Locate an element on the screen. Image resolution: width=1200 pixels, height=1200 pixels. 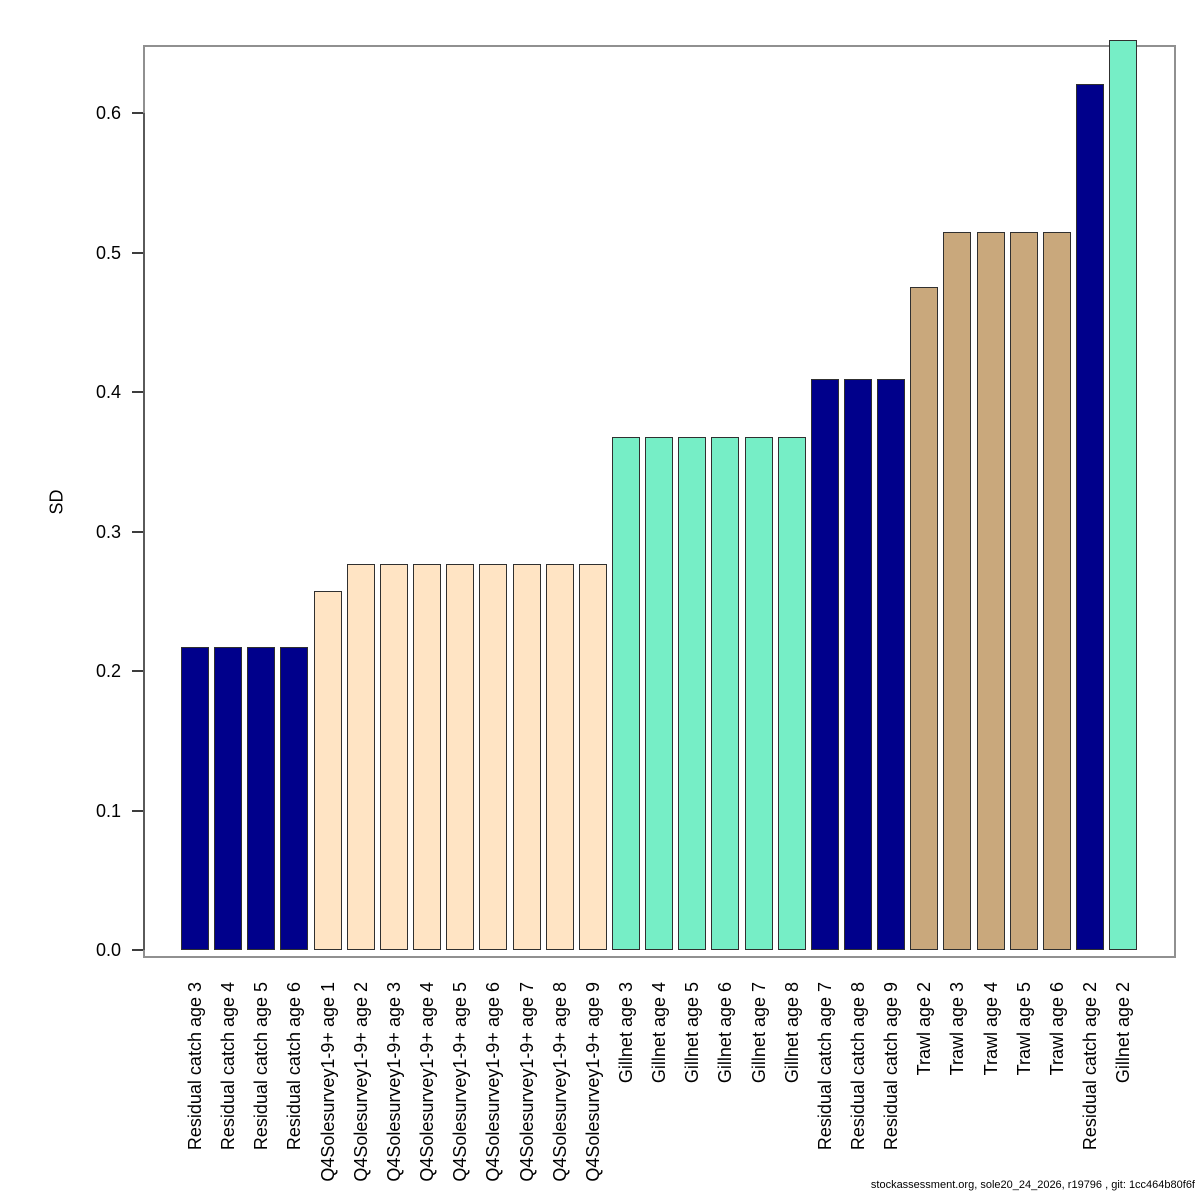
x-tick-label: Q4Solesurvey1-9+ age 1 is located at coordinates (328, 1082).